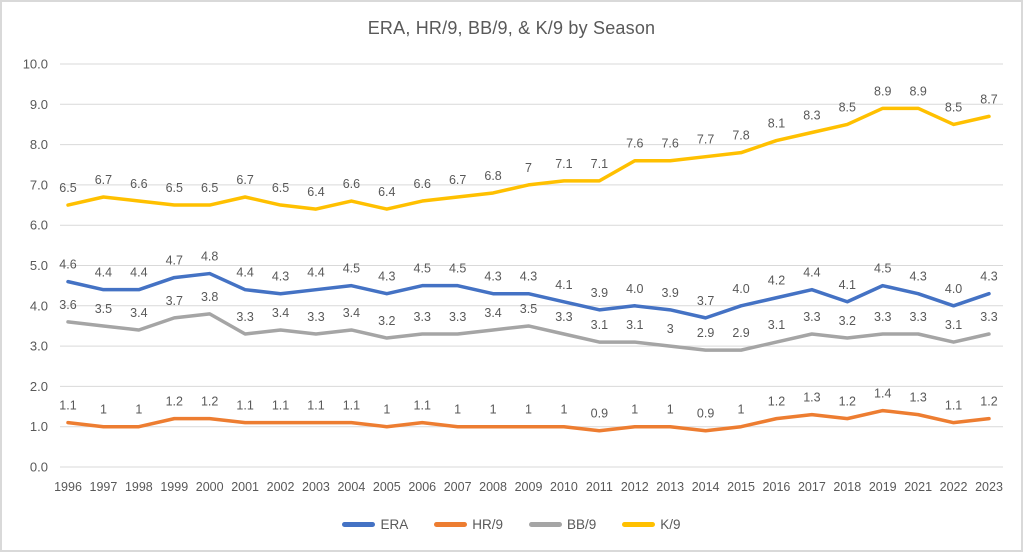 The image size is (1023, 552). What do you see at coordinates (210, 487) in the screenshot?
I see `x-tick-label: 2000` at bounding box center [210, 487].